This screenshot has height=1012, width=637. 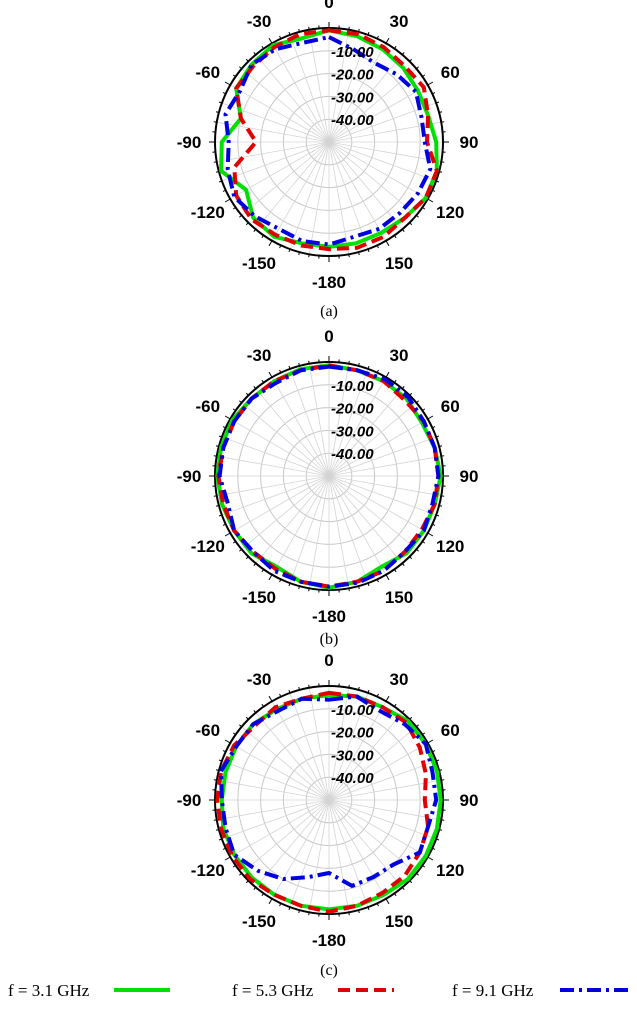 What do you see at coordinates (259, 597) in the screenshot?
I see `angle-label: -150` at bounding box center [259, 597].